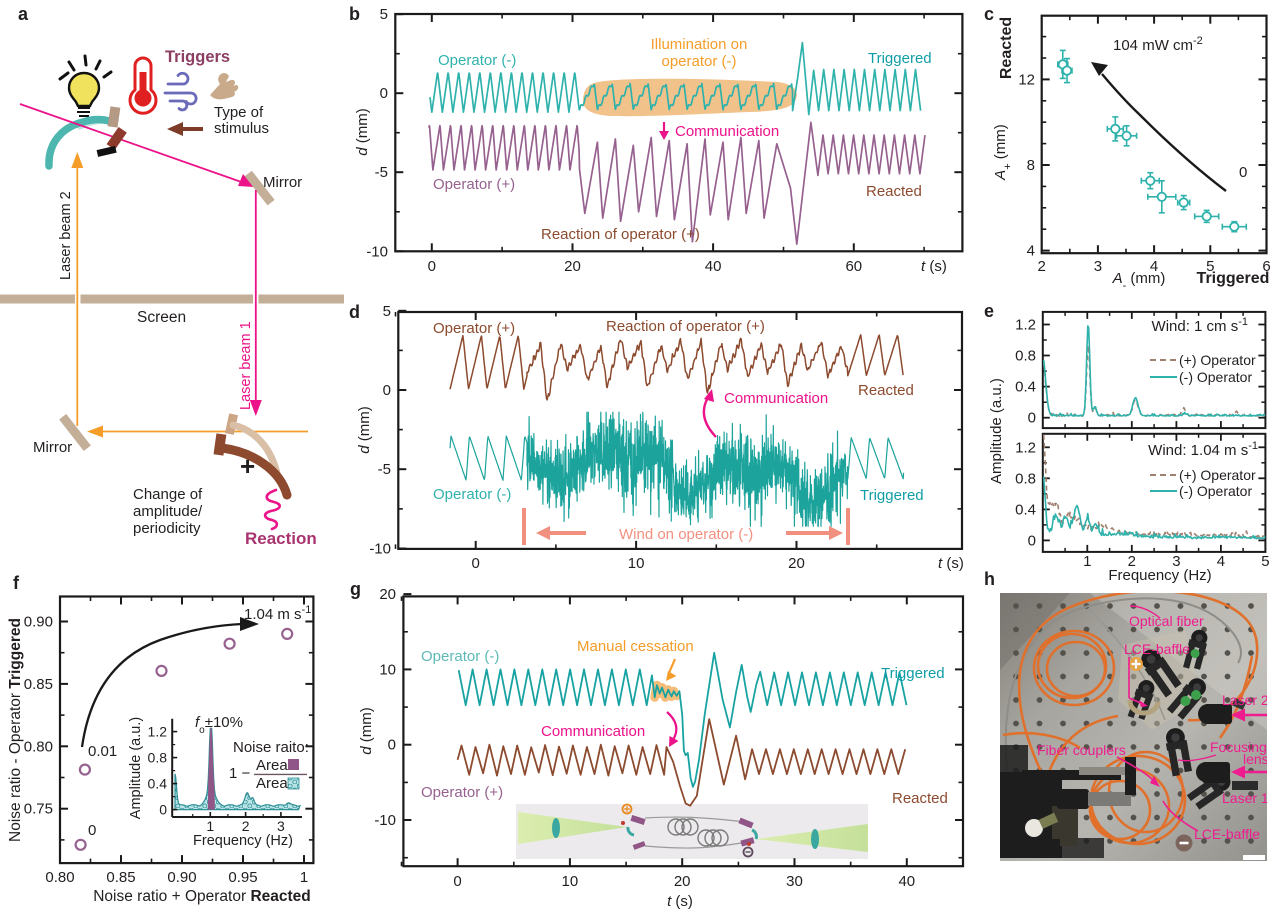  What do you see at coordinates (277, 613) in the screenshot?
I see `svg-text: 1.04 m s-1` at bounding box center [277, 613].